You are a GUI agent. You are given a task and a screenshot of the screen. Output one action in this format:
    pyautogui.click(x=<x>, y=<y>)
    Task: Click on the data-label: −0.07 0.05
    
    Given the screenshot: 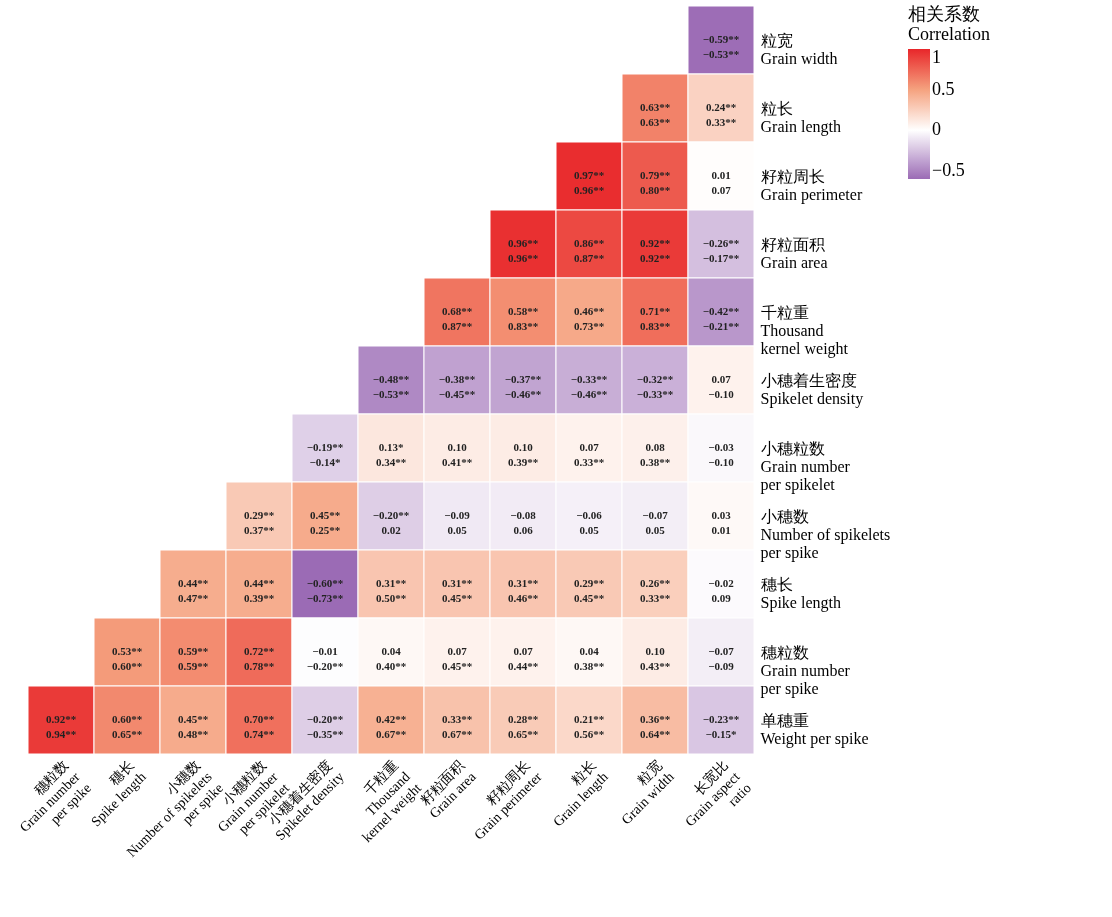 What is the action you would take?
    pyautogui.click(x=655, y=522)
    